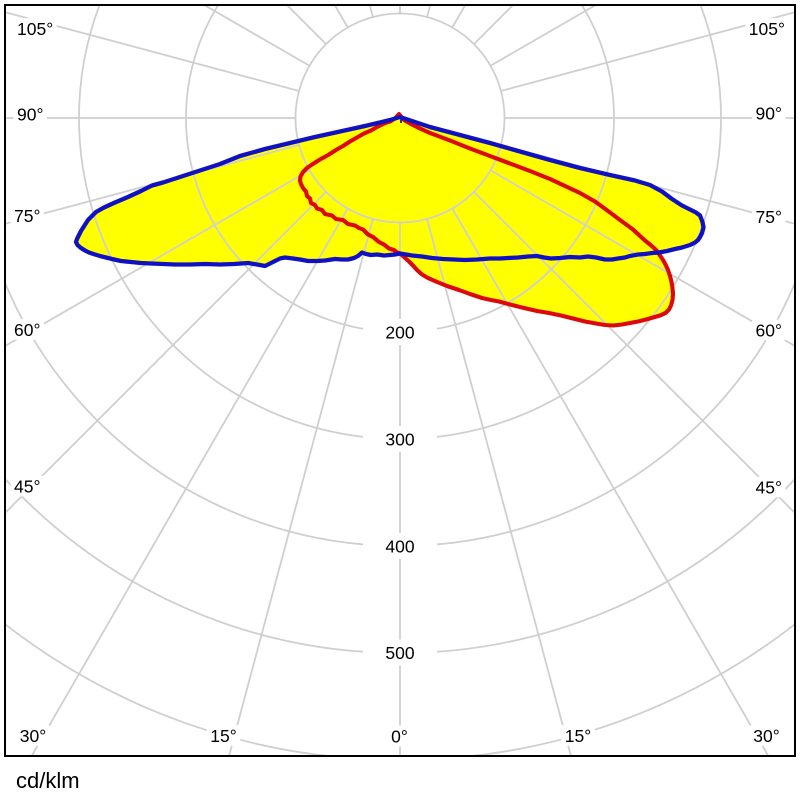  Describe the element at coordinates (399, 332) in the screenshot. I see `svg-text: 200` at that location.